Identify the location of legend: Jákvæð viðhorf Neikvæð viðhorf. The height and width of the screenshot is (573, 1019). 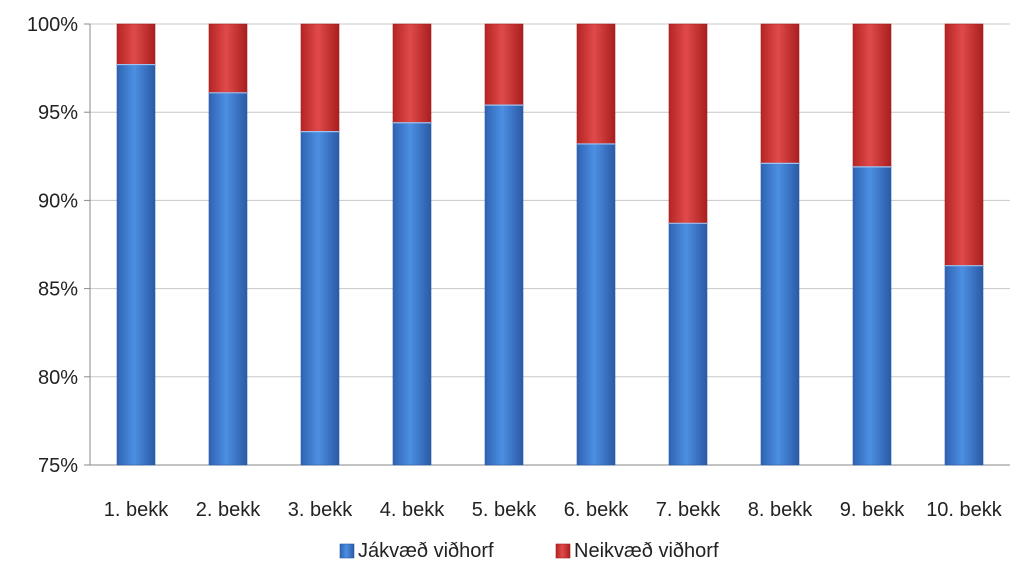
(529, 551).